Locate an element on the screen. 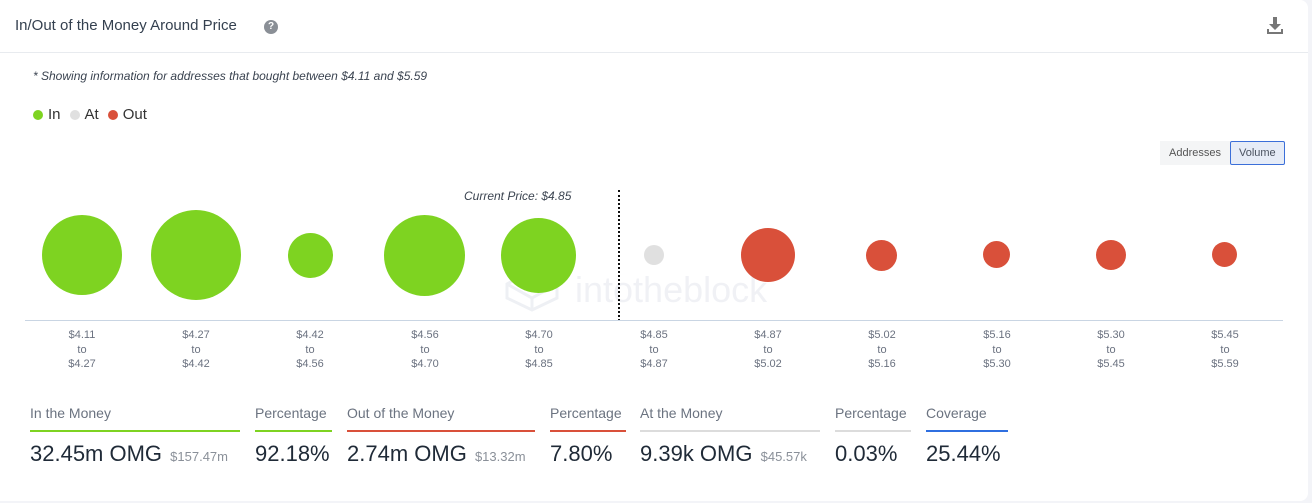  stat-in-percentage: Percentage 92.18% is located at coordinates (293, 436).